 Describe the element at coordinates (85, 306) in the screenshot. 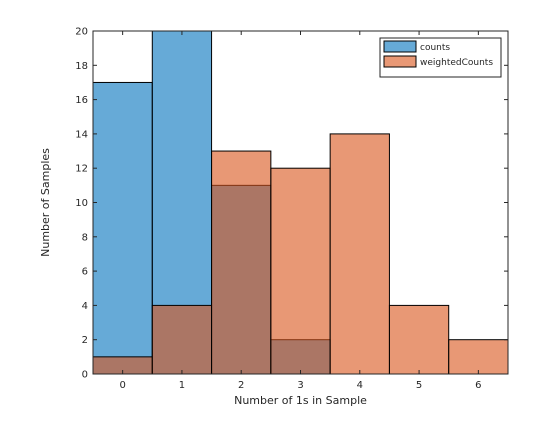

I see `y-tick-label: 4` at that location.